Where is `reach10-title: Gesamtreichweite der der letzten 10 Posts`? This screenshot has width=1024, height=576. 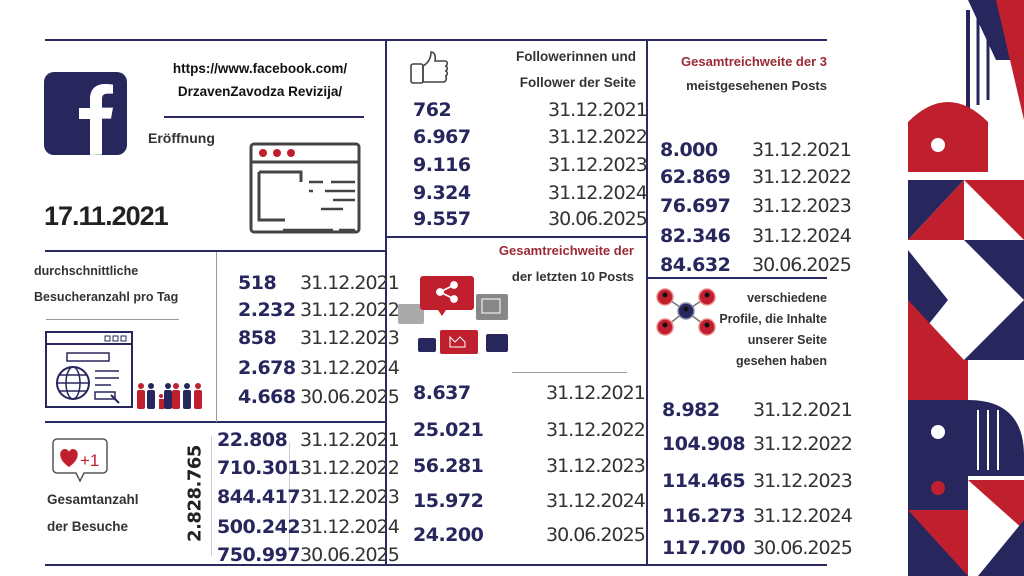 reach10-title: Gesamtreichweite der der letzten 10 Posts is located at coordinates (552, 264).